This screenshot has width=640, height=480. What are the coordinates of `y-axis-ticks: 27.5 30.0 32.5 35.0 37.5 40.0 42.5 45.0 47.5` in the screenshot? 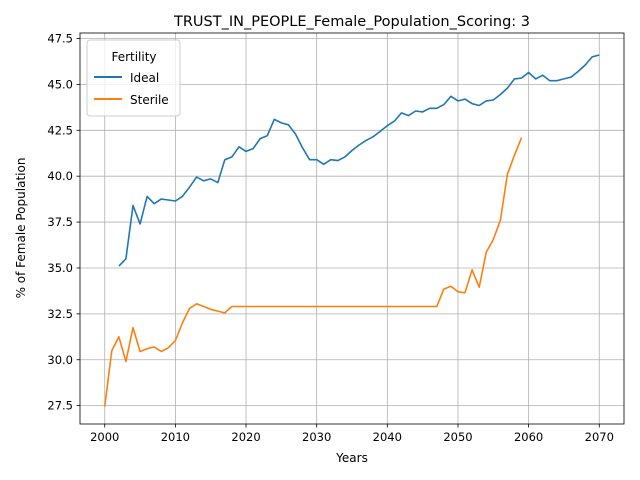 It's located at (63, 222).